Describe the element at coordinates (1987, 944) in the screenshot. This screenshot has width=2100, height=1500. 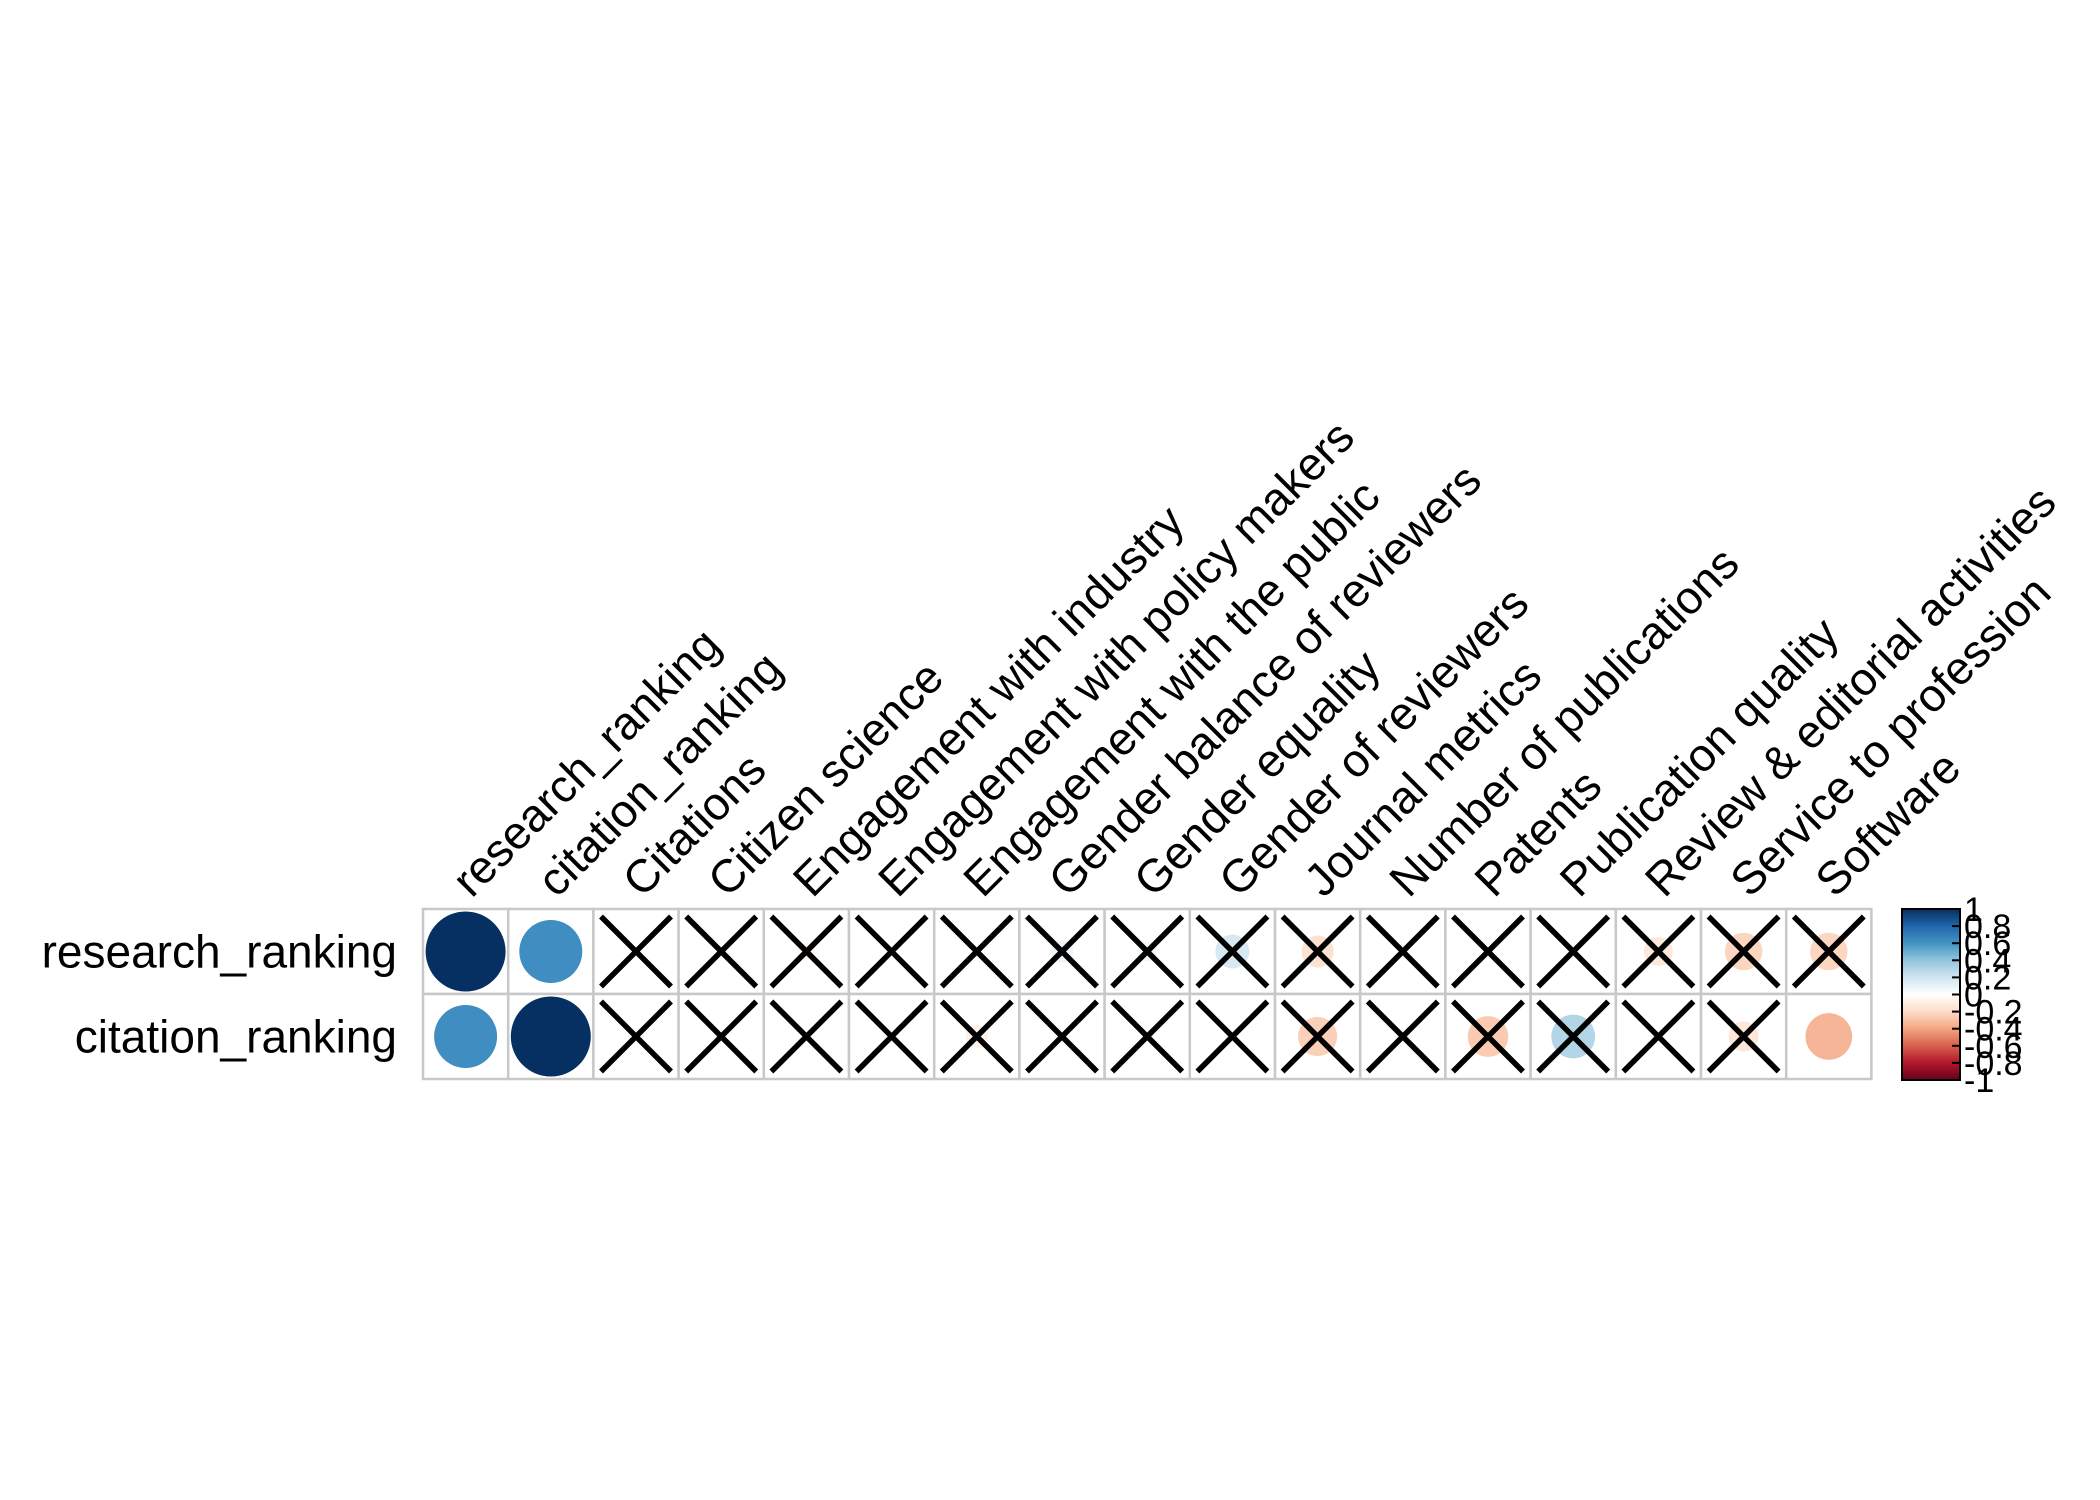
I see `legend-tick-label: 0.6` at that location.